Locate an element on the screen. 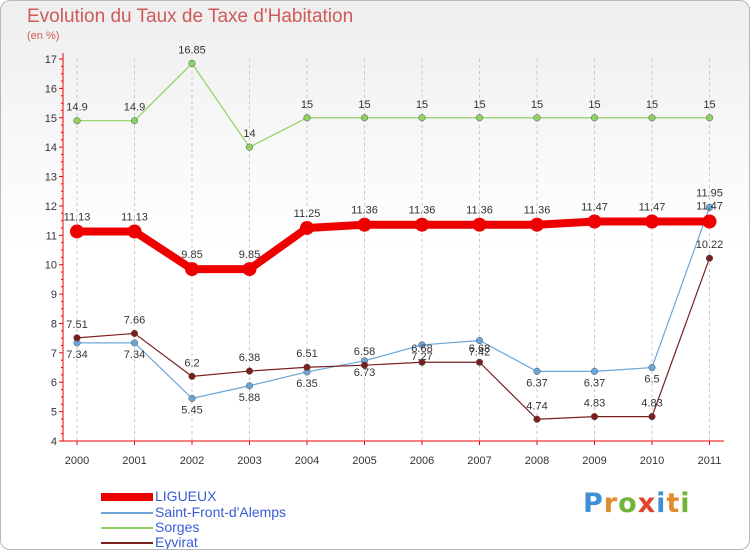 The height and width of the screenshot is (550, 750). data-label-sorges-2008: 15 is located at coordinates (537, 105).